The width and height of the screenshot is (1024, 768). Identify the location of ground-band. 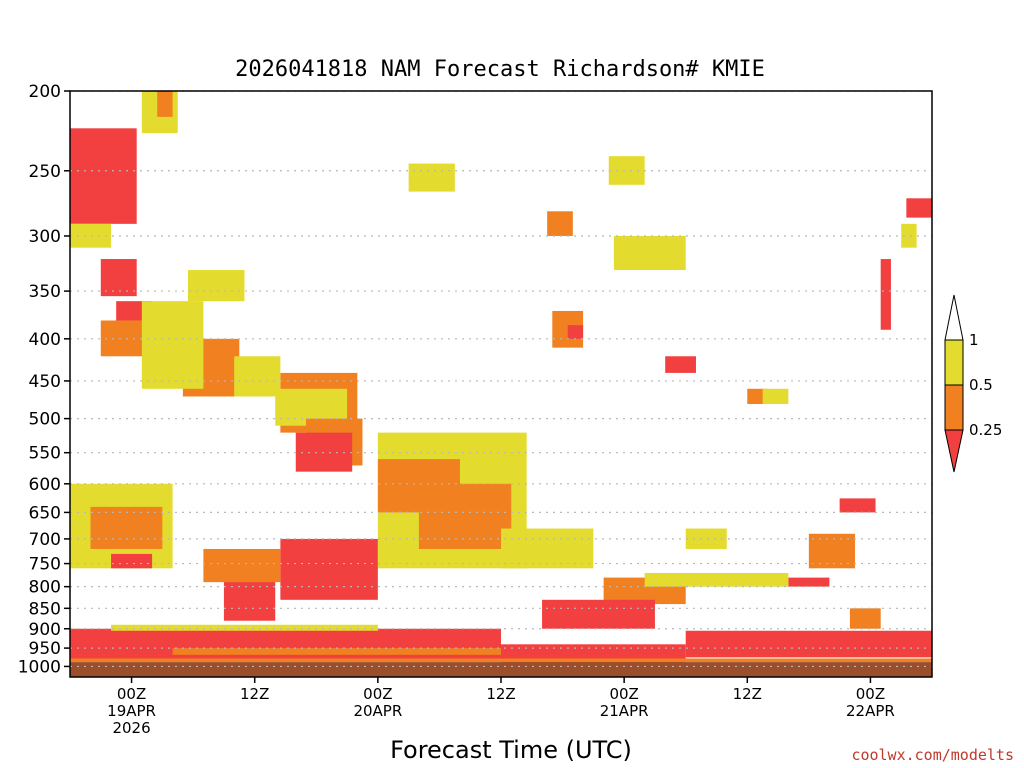
(501, 669).